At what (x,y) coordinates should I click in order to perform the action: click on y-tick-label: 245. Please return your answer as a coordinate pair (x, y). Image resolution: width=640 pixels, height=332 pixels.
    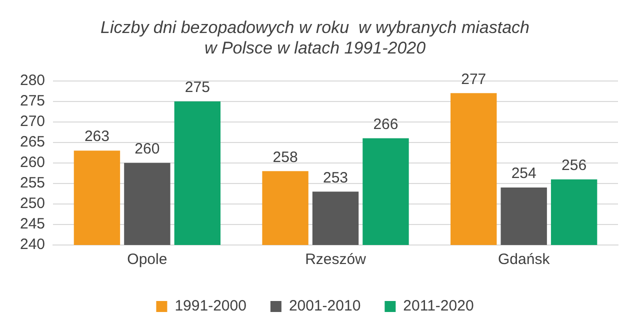
    Looking at the image, I should click on (33, 224).